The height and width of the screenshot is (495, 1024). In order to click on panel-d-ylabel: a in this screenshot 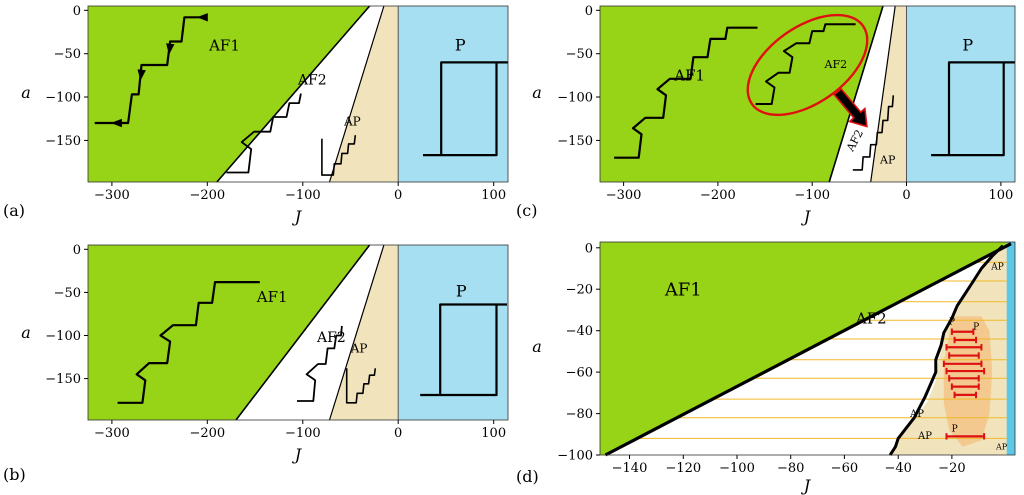, I will do `click(537, 346)`.